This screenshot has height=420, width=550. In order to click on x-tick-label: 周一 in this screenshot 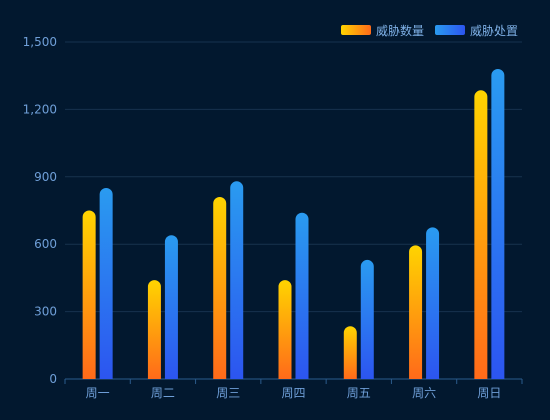, I will do `click(98, 393)`.